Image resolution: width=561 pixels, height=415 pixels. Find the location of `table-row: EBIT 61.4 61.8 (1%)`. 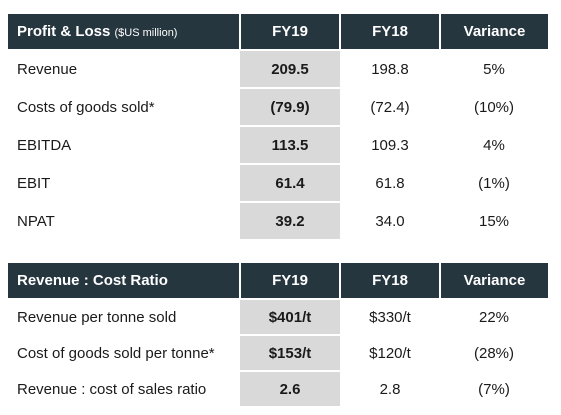

table-row: EBIT 61.4 61.8 (1%) is located at coordinates (278, 183).